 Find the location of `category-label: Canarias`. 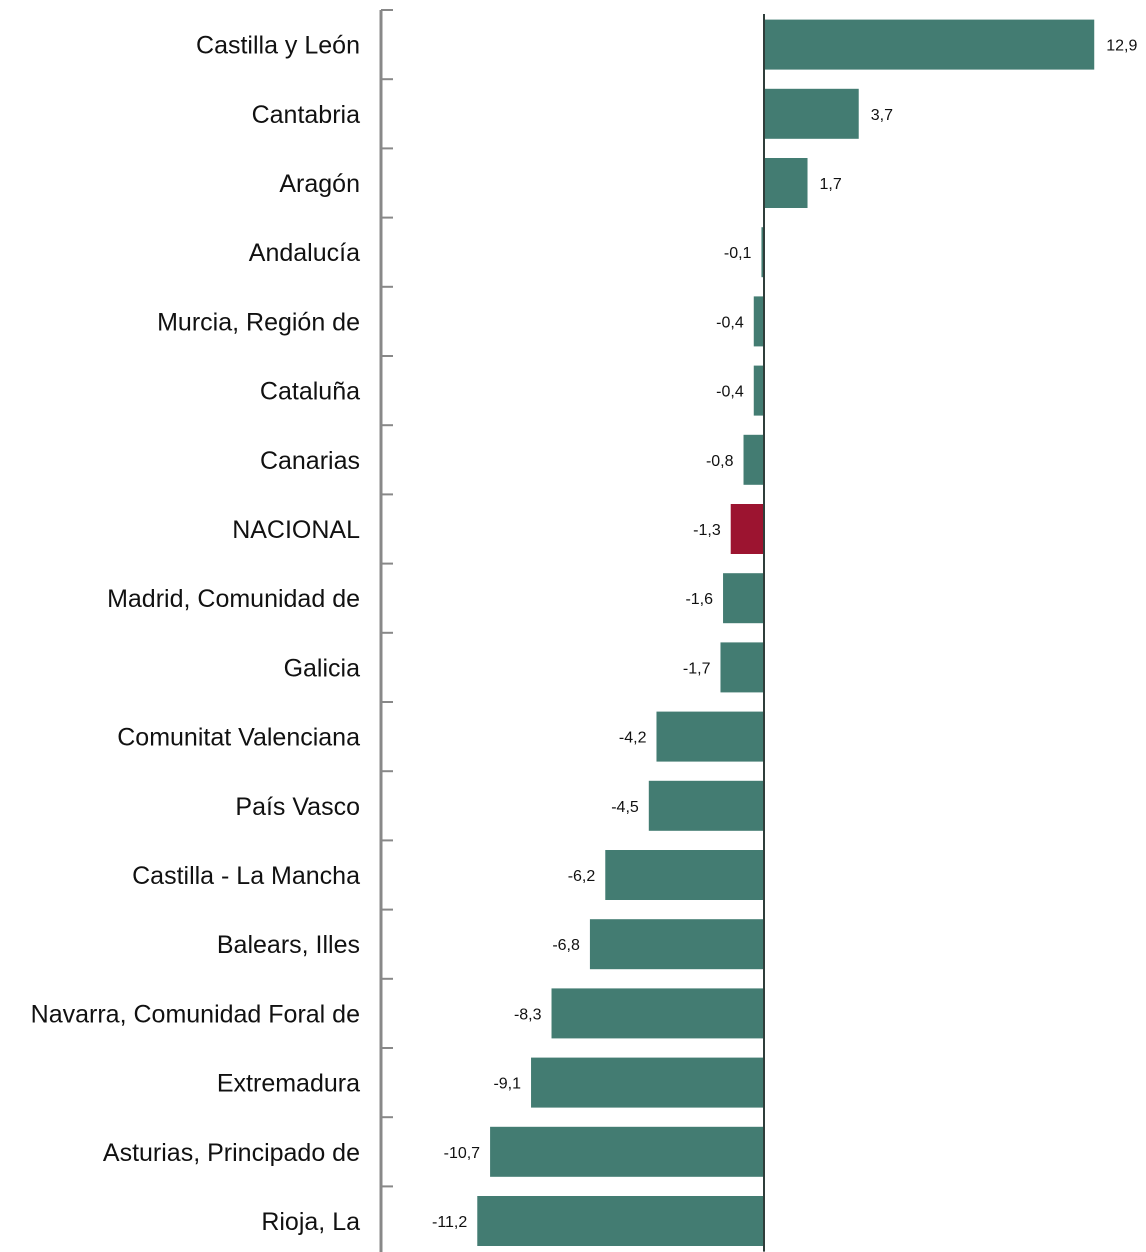

category-label: Canarias is located at coordinates (310, 461).